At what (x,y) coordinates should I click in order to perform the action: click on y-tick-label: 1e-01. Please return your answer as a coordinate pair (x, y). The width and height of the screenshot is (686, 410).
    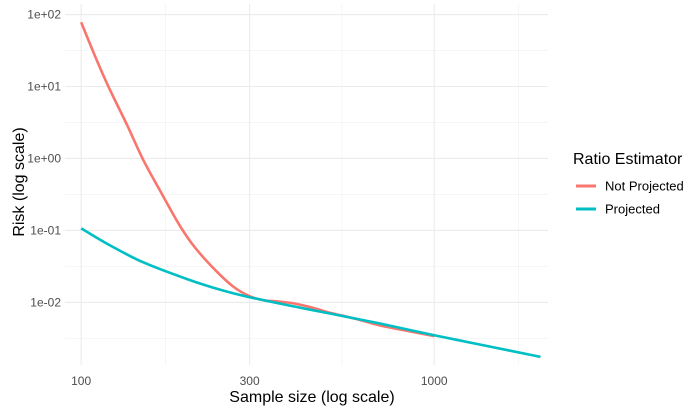
    Looking at the image, I should click on (45, 230).